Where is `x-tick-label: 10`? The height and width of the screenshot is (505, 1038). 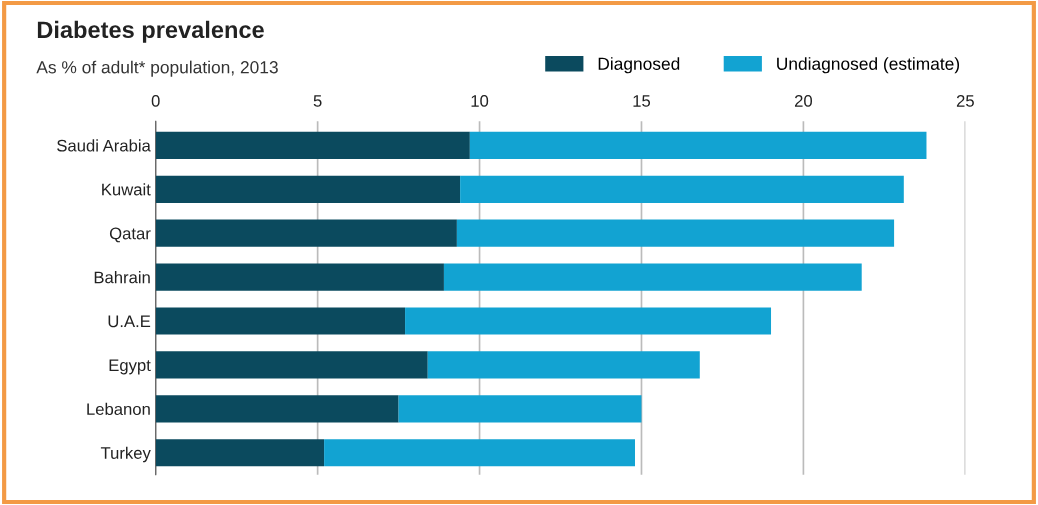
x-tick-label: 10 is located at coordinates (480, 100).